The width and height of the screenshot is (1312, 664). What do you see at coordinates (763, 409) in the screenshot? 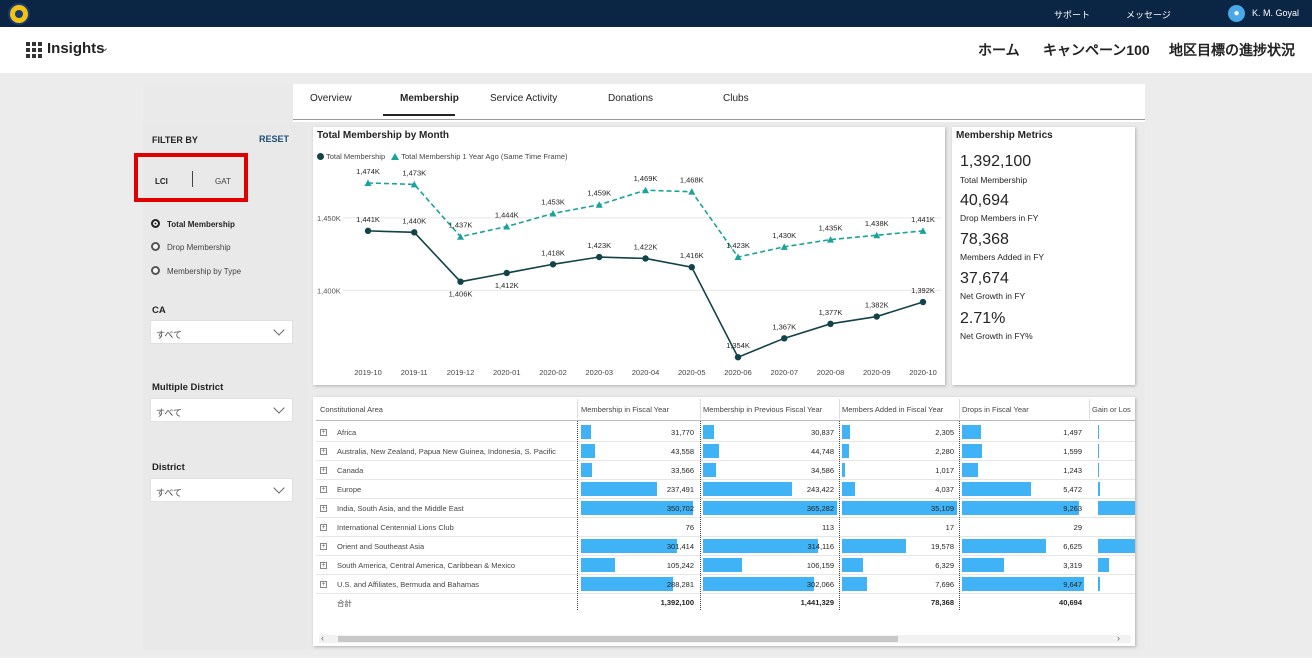
I see `column-header: Membership in Previous Fiscal Year` at bounding box center [763, 409].